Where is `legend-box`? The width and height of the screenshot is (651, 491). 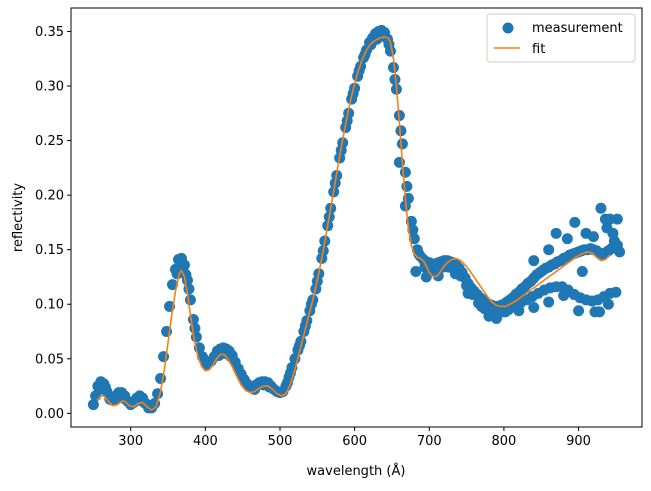
legend-box is located at coordinates (561, 38).